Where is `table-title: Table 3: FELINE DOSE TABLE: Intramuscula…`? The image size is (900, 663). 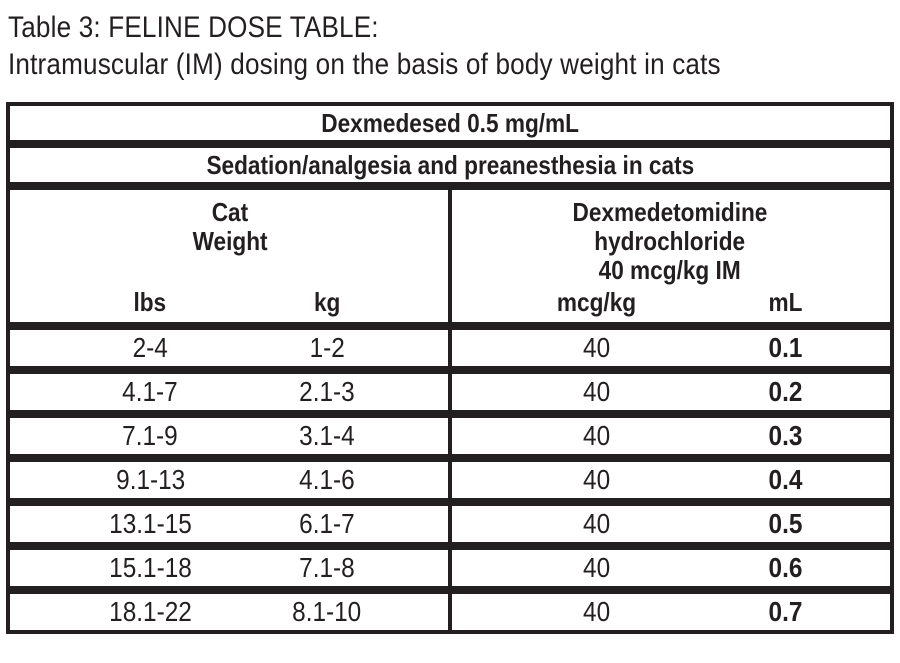 table-title: Table 3: FELINE DOSE TABLE: Intramuscula… is located at coordinates (451, 46).